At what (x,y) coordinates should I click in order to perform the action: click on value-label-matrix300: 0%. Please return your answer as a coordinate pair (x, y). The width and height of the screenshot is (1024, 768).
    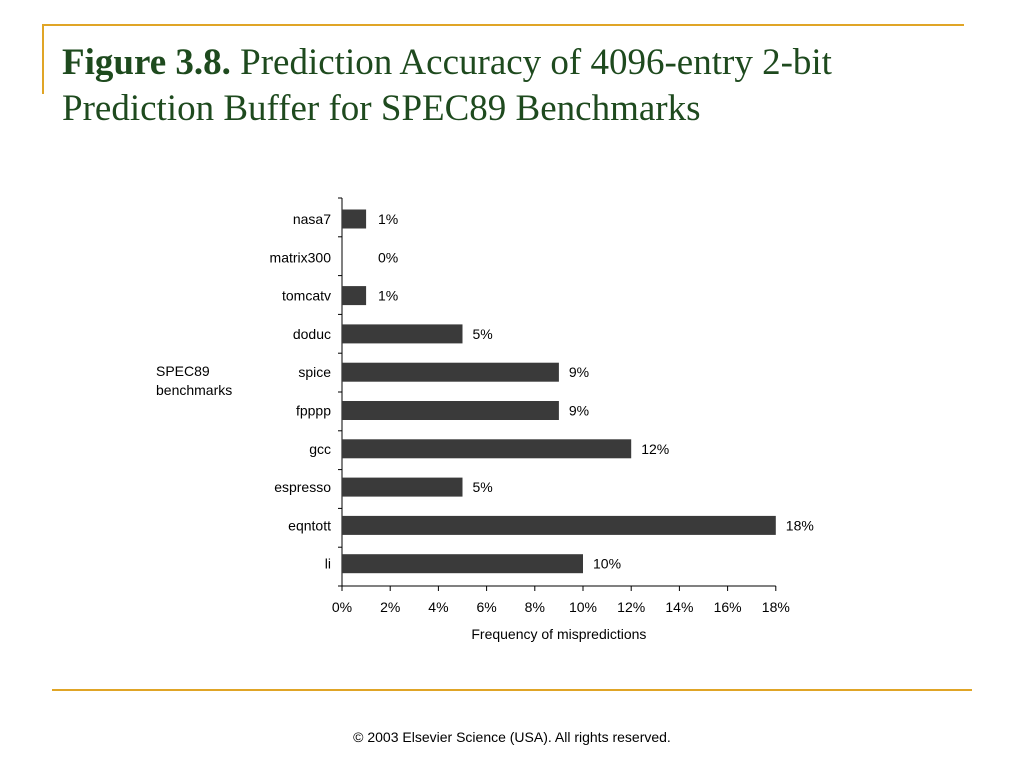
    Looking at the image, I should click on (388, 257).